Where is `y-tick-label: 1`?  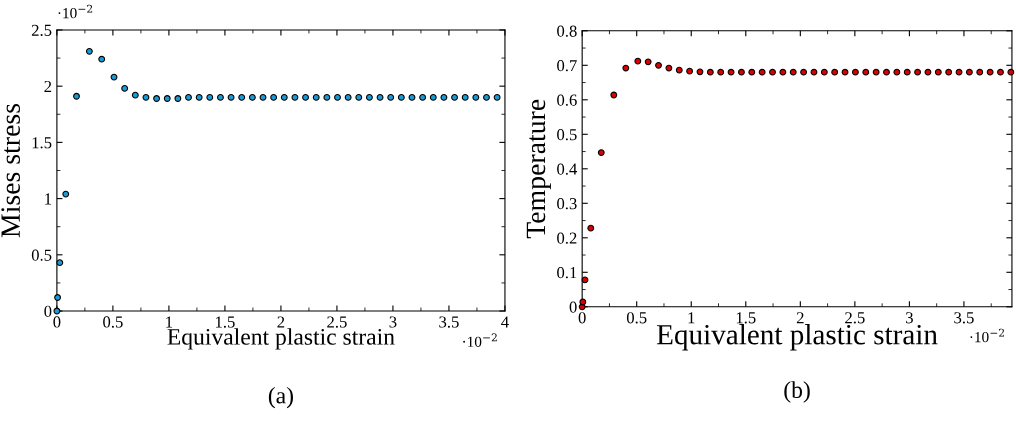 y-tick-label: 1 is located at coordinates (48, 199).